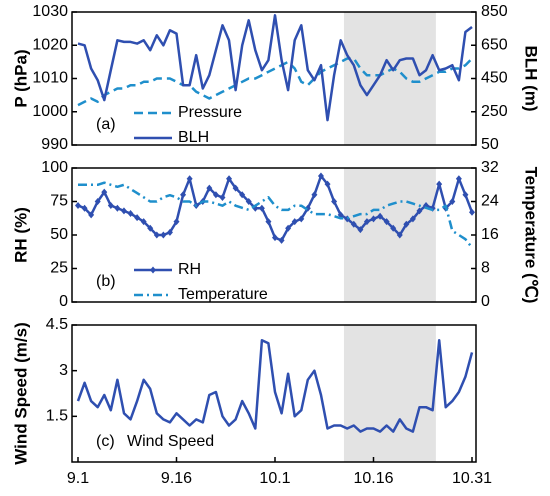 The width and height of the screenshot is (550, 496). What do you see at coordinates (54, 144) in the screenshot?
I see `y-tick-label: 990` at bounding box center [54, 144].